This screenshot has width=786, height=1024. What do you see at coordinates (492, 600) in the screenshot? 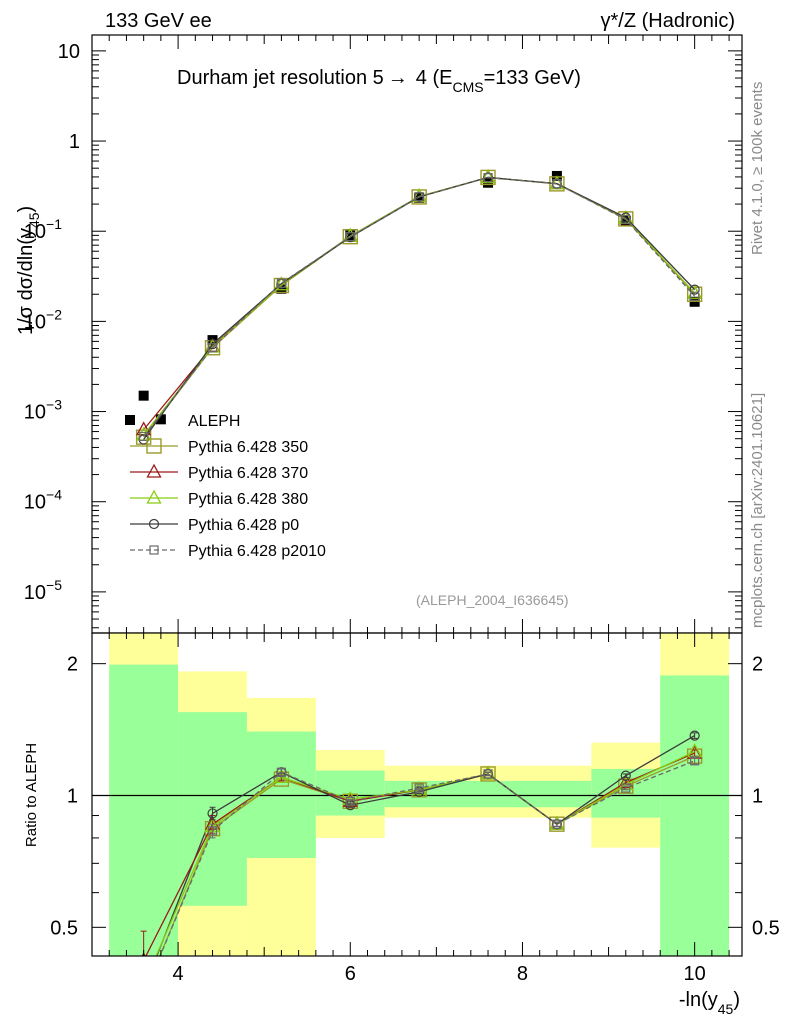
I see `analysis-watermark: (ALEPH_2004_I636645)` at bounding box center [492, 600].